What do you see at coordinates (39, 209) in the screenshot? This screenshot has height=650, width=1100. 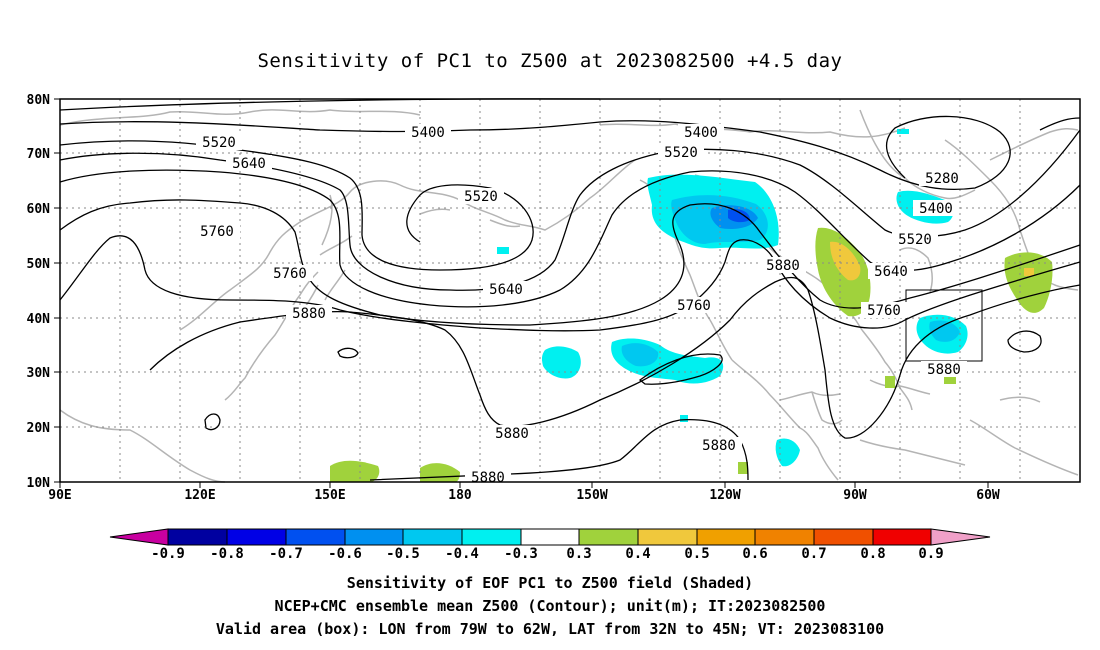 I see `lat-label: 60N` at bounding box center [39, 209].